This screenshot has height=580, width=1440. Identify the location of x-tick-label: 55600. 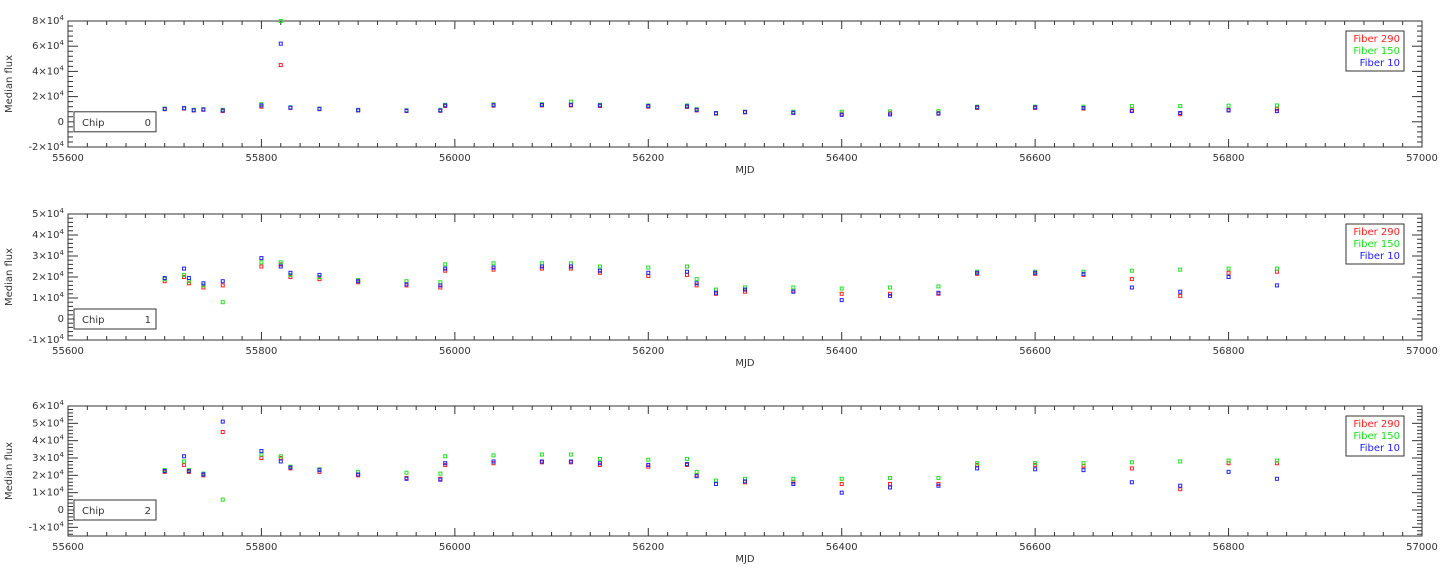
(68, 547).